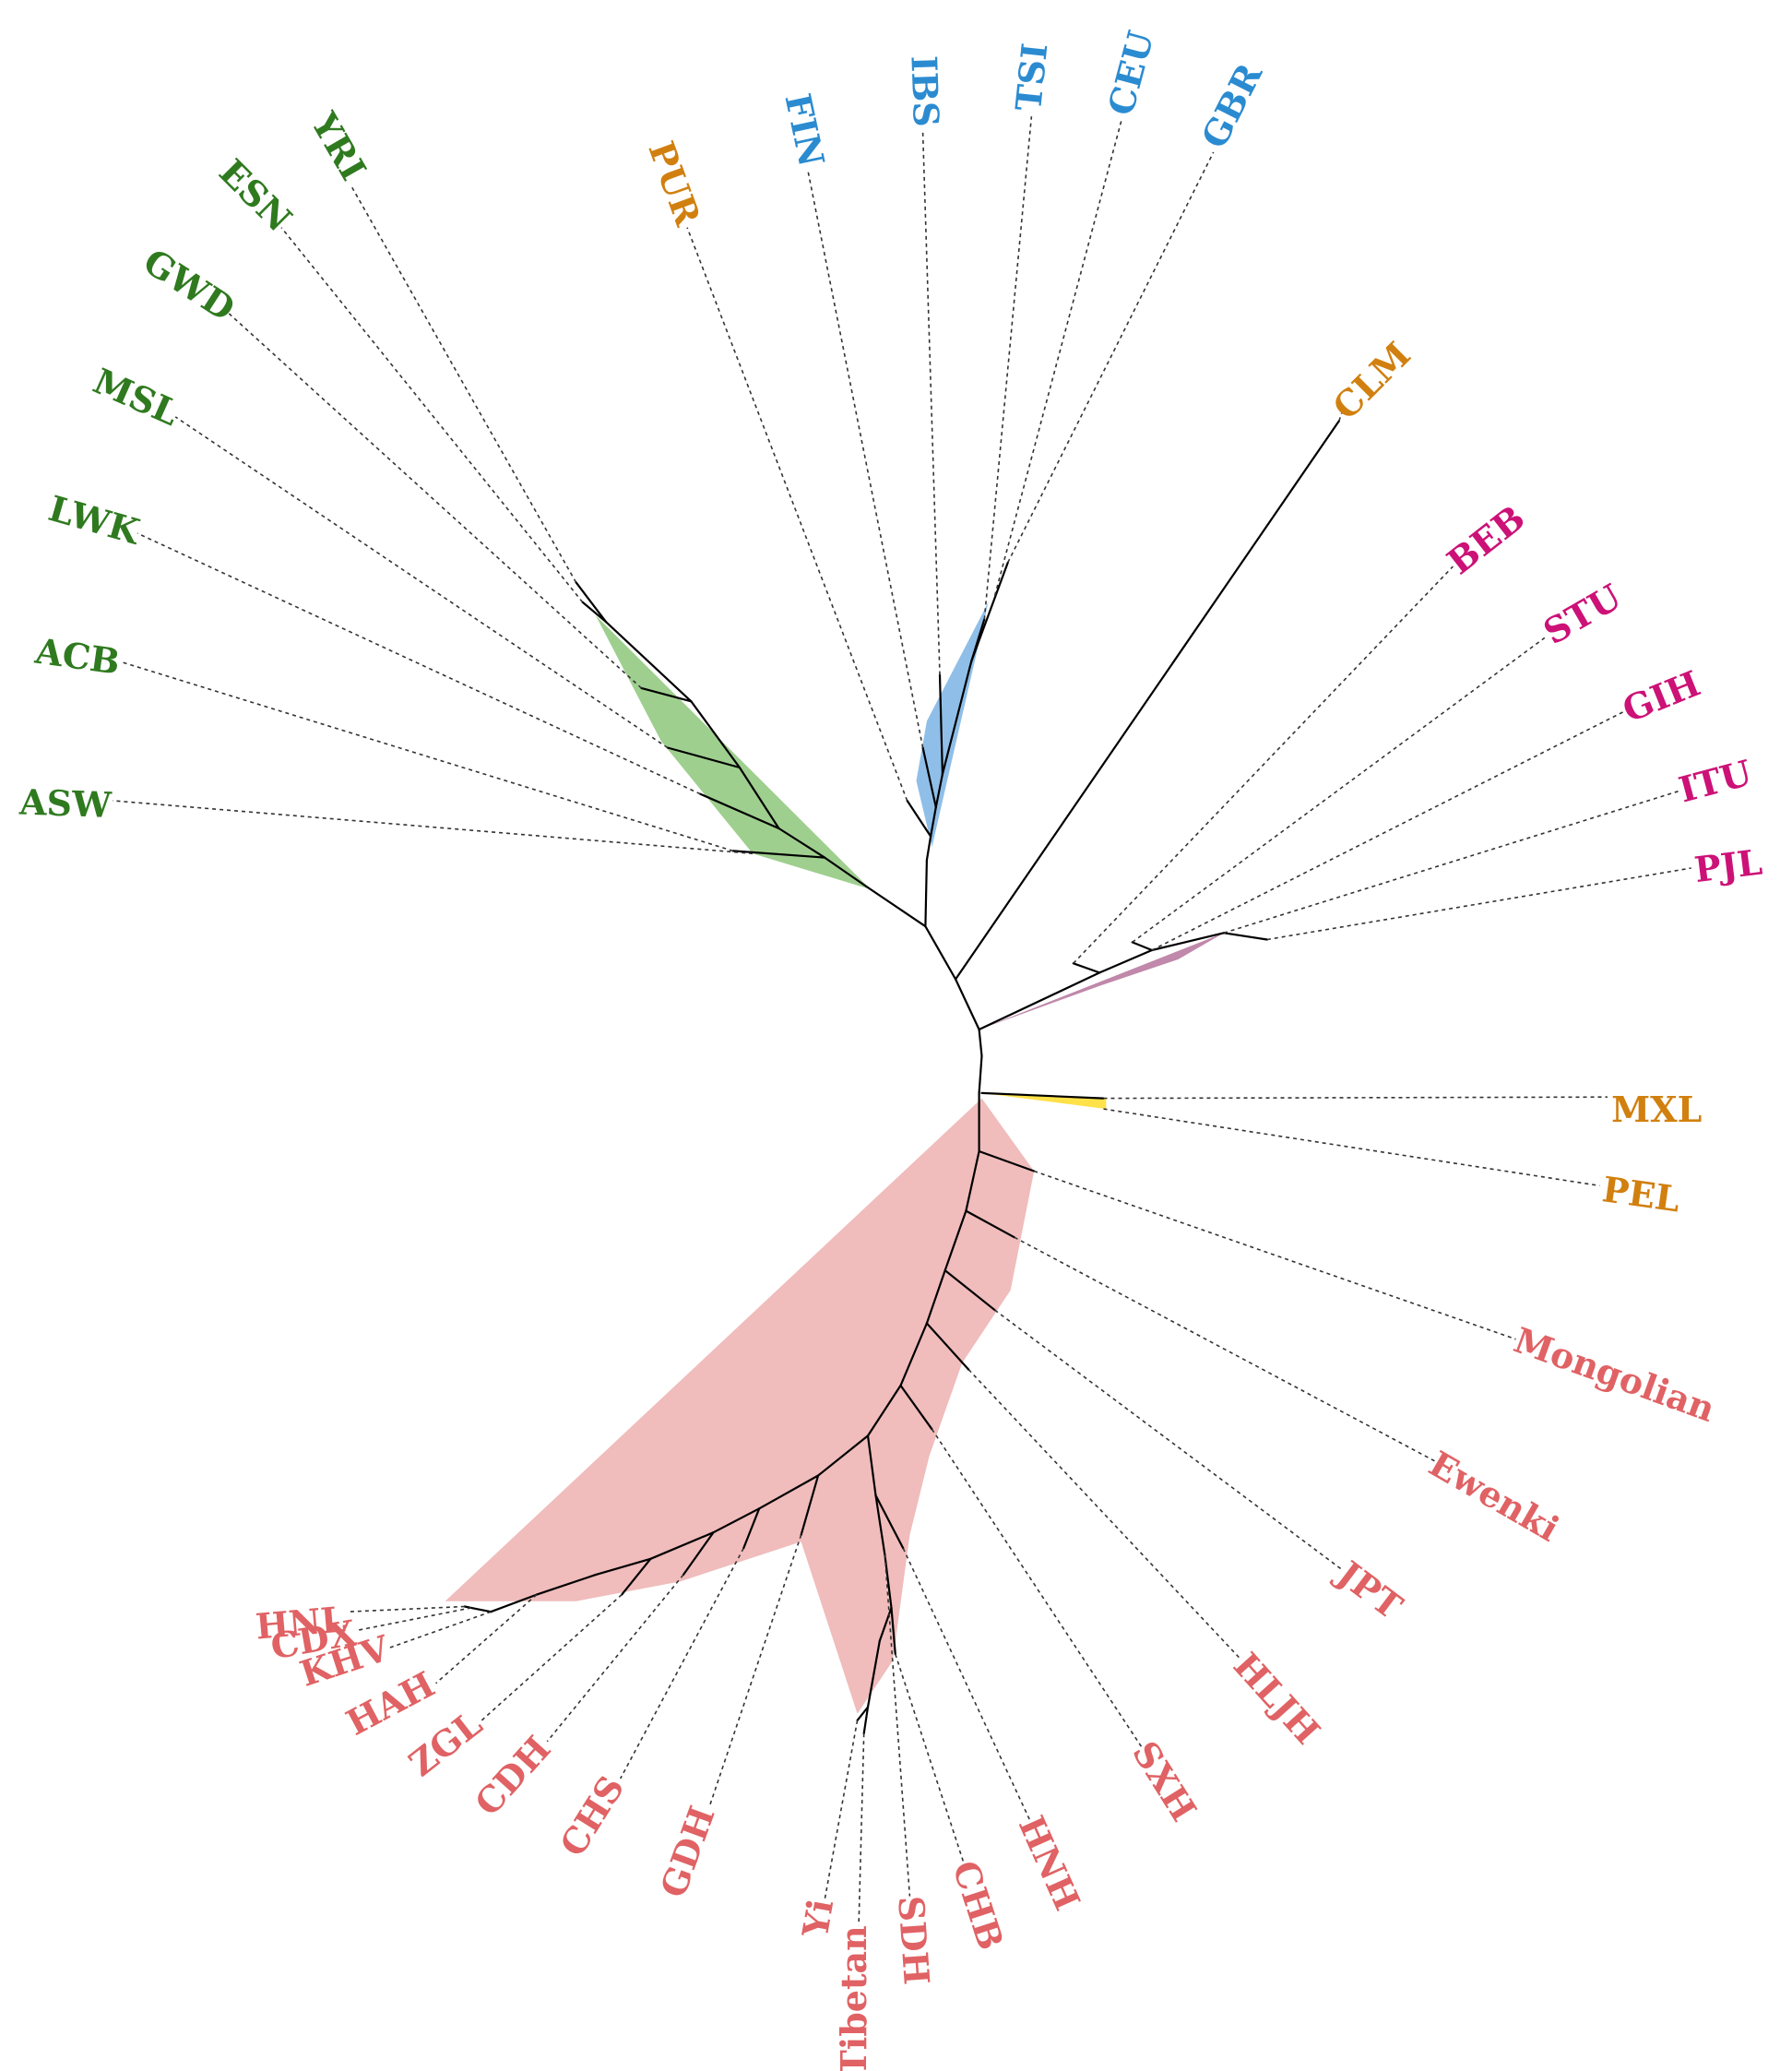  I want to click on tip-label-clm: CLM, so click(1371, 381).